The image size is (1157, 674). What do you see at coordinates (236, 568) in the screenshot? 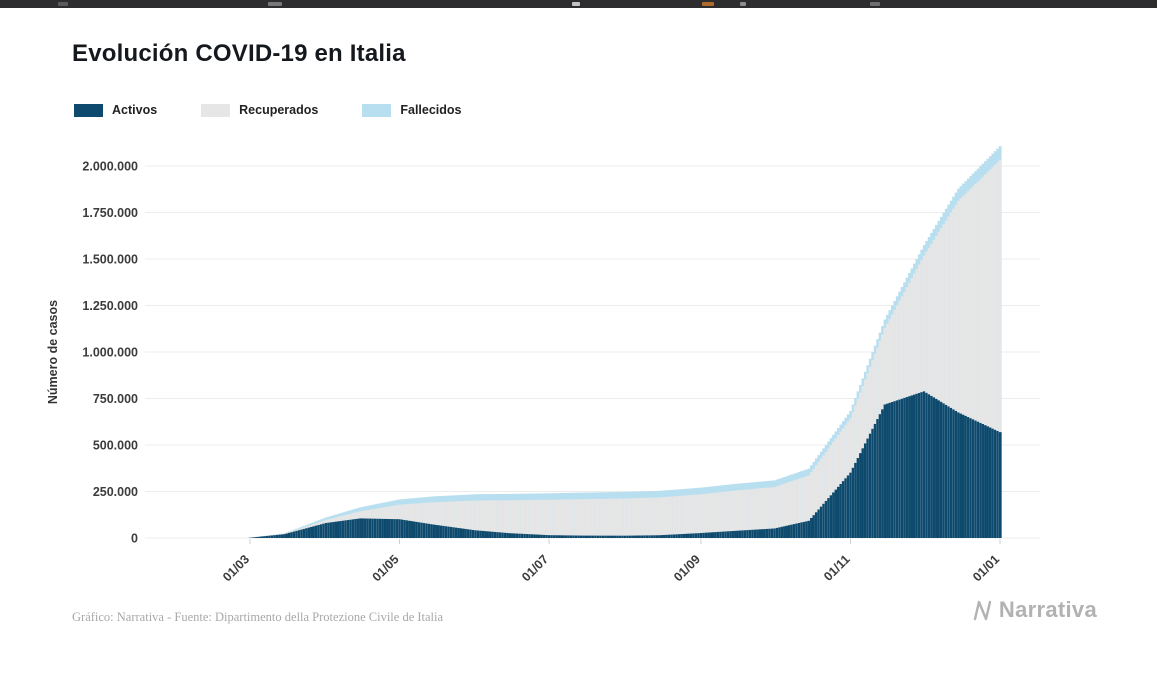
I see `x-tick-label: 01/03` at bounding box center [236, 568].